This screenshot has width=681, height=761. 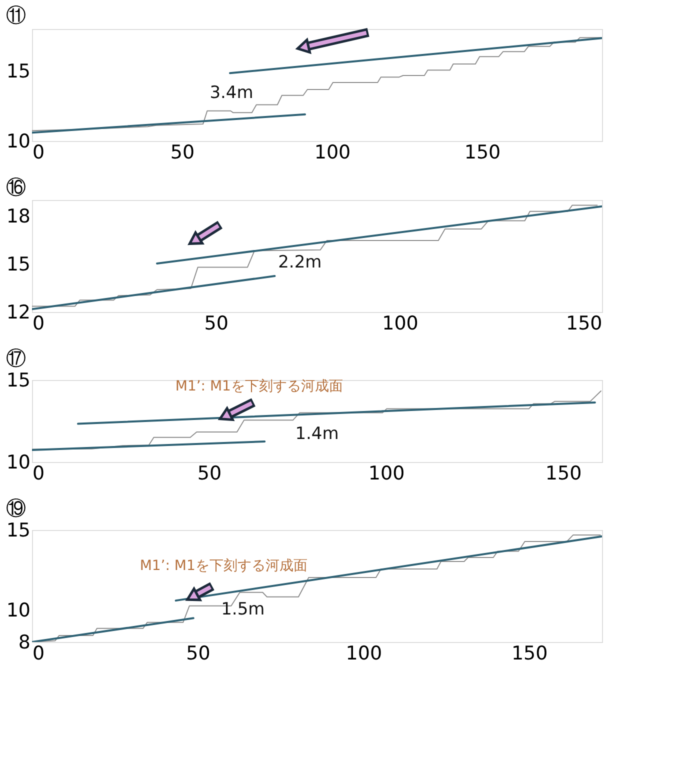 What do you see at coordinates (16, 358) in the screenshot?
I see `chart-title: ⑰` at bounding box center [16, 358].